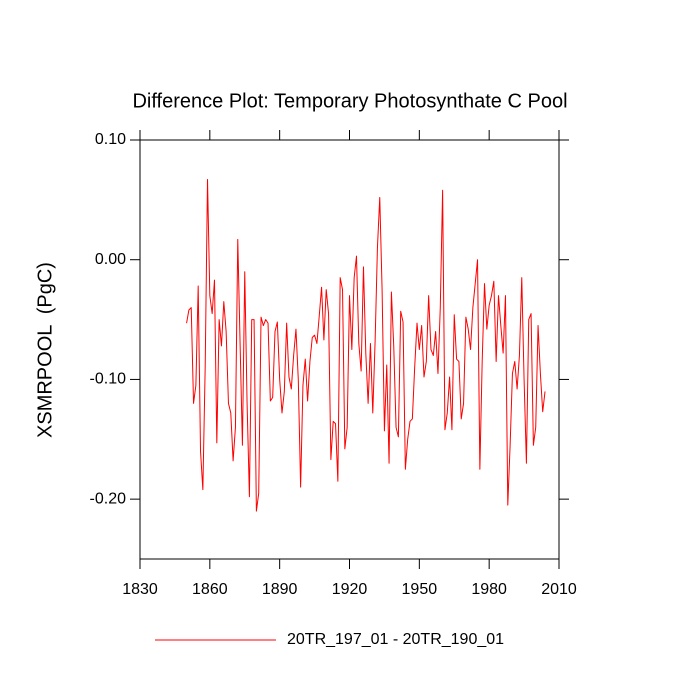  What do you see at coordinates (420, 589) in the screenshot?
I see `x-tick-label: 1950` at bounding box center [420, 589].